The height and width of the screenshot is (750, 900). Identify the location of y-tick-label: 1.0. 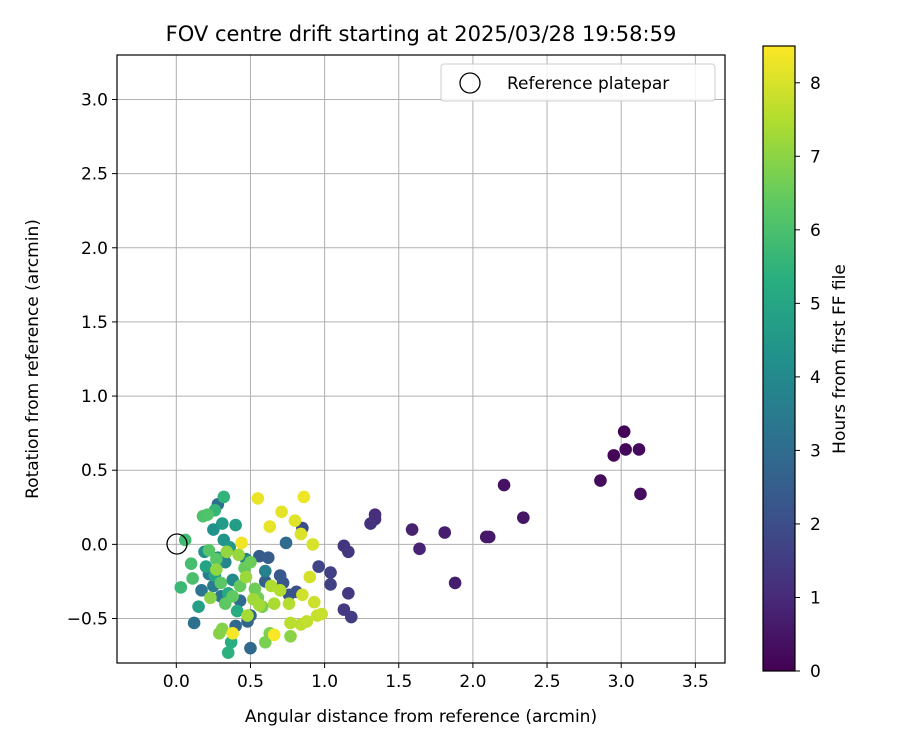
(94, 397).